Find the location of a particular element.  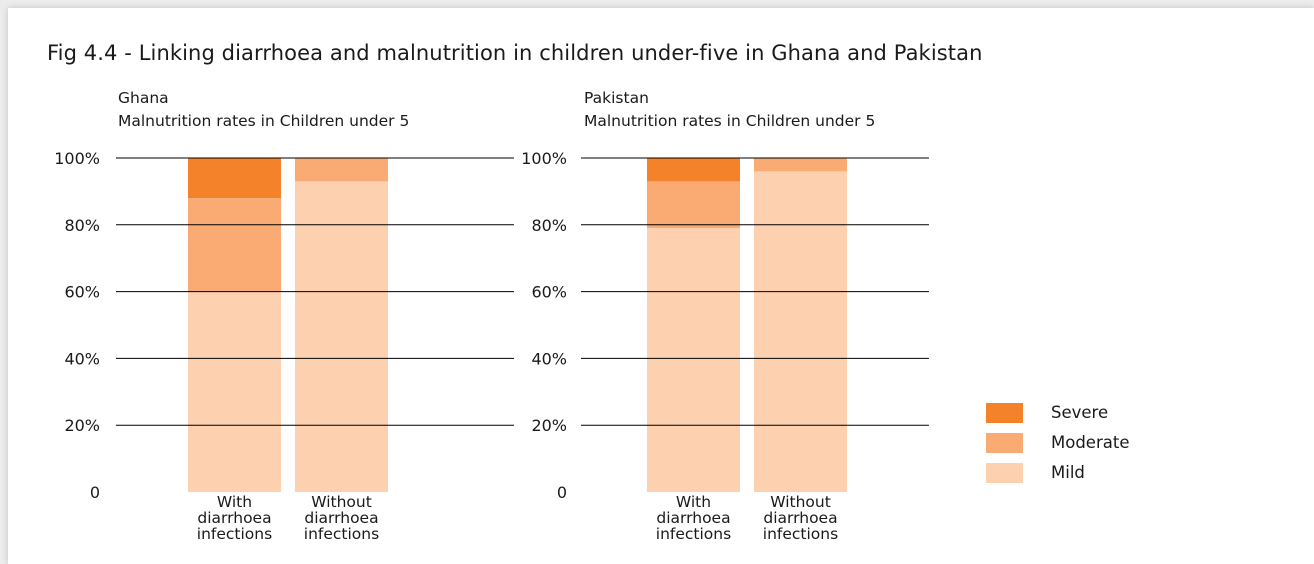

ghana-category-label: Without is located at coordinates (341, 502).